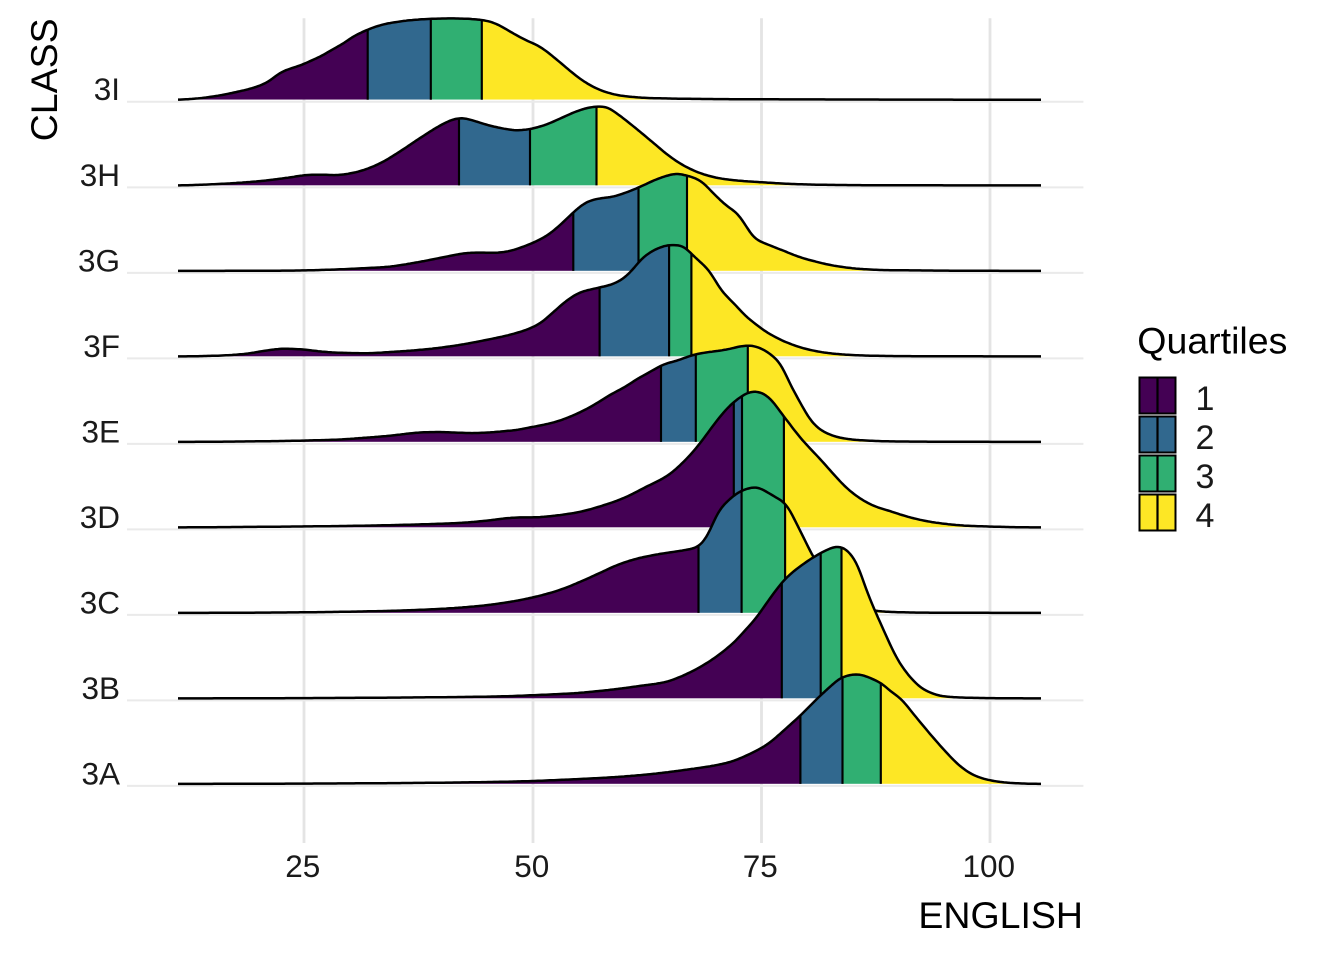 The width and height of the screenshot is (1344, 960). What do you see at coordinates (44, 79) in the screenshot?
I see `svg-text: CLASS` at bounding box center [44, 79].